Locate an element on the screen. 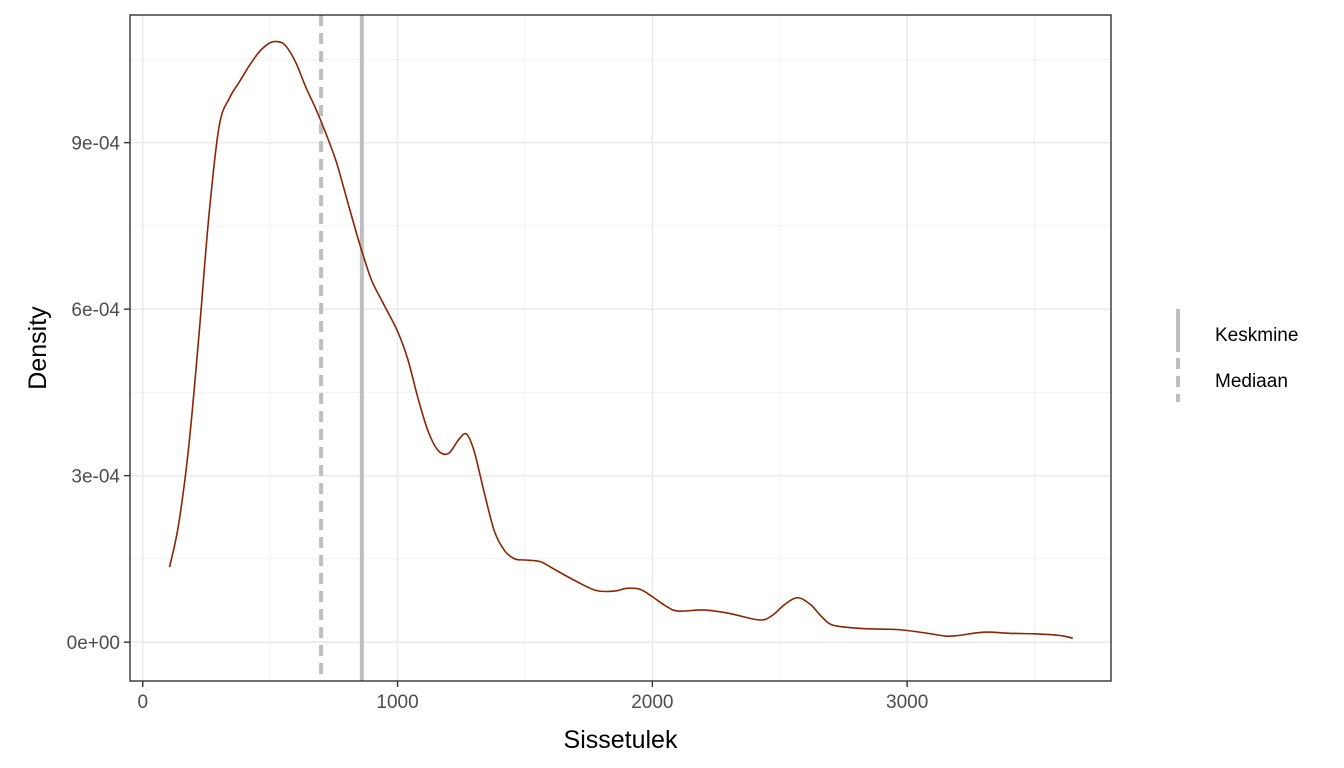 The width and height of the screenshot is (1344, 768). y-tick-label: 6e-04 is located at coordinates (95, 310).